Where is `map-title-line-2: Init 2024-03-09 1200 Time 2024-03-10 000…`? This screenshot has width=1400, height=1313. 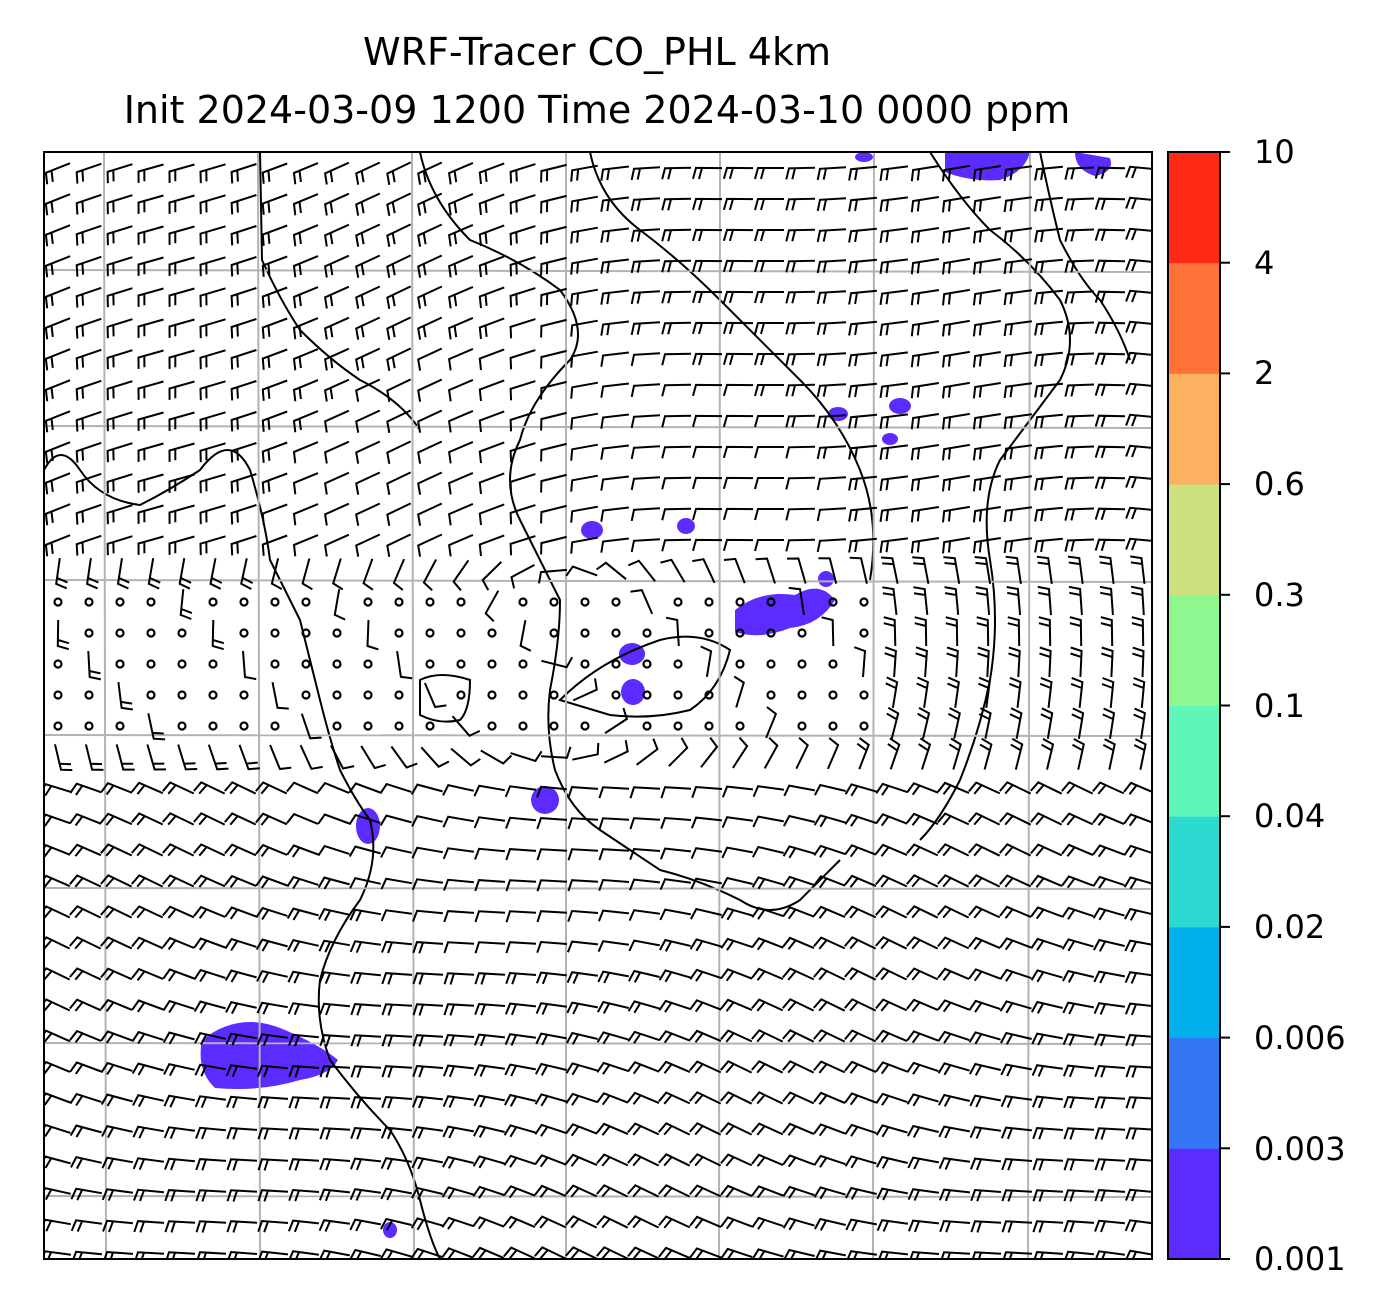
map-title-line-2: Init 2024-03-09 1200 Time 2024-03-10 000… is located at coordinates (597, 110).